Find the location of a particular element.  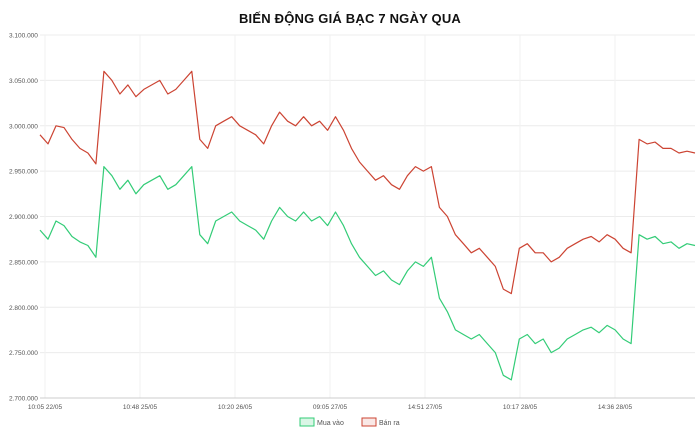

y-tick-label: 2.750.000 is located at coordinates (23, 353).